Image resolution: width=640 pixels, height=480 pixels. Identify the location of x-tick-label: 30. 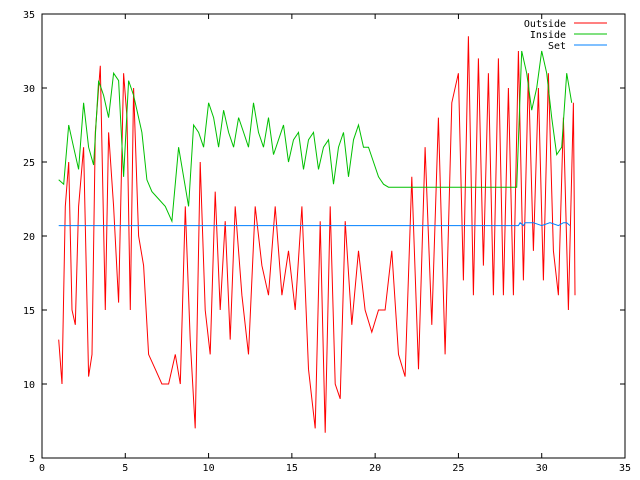
(542, 468).